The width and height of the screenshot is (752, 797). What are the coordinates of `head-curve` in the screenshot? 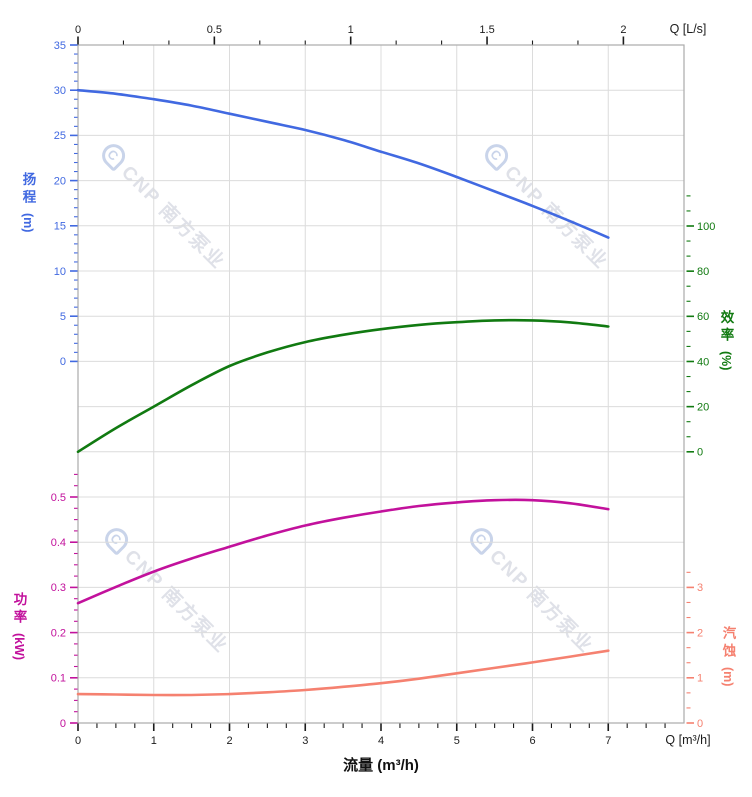 It's located at (343, 163).